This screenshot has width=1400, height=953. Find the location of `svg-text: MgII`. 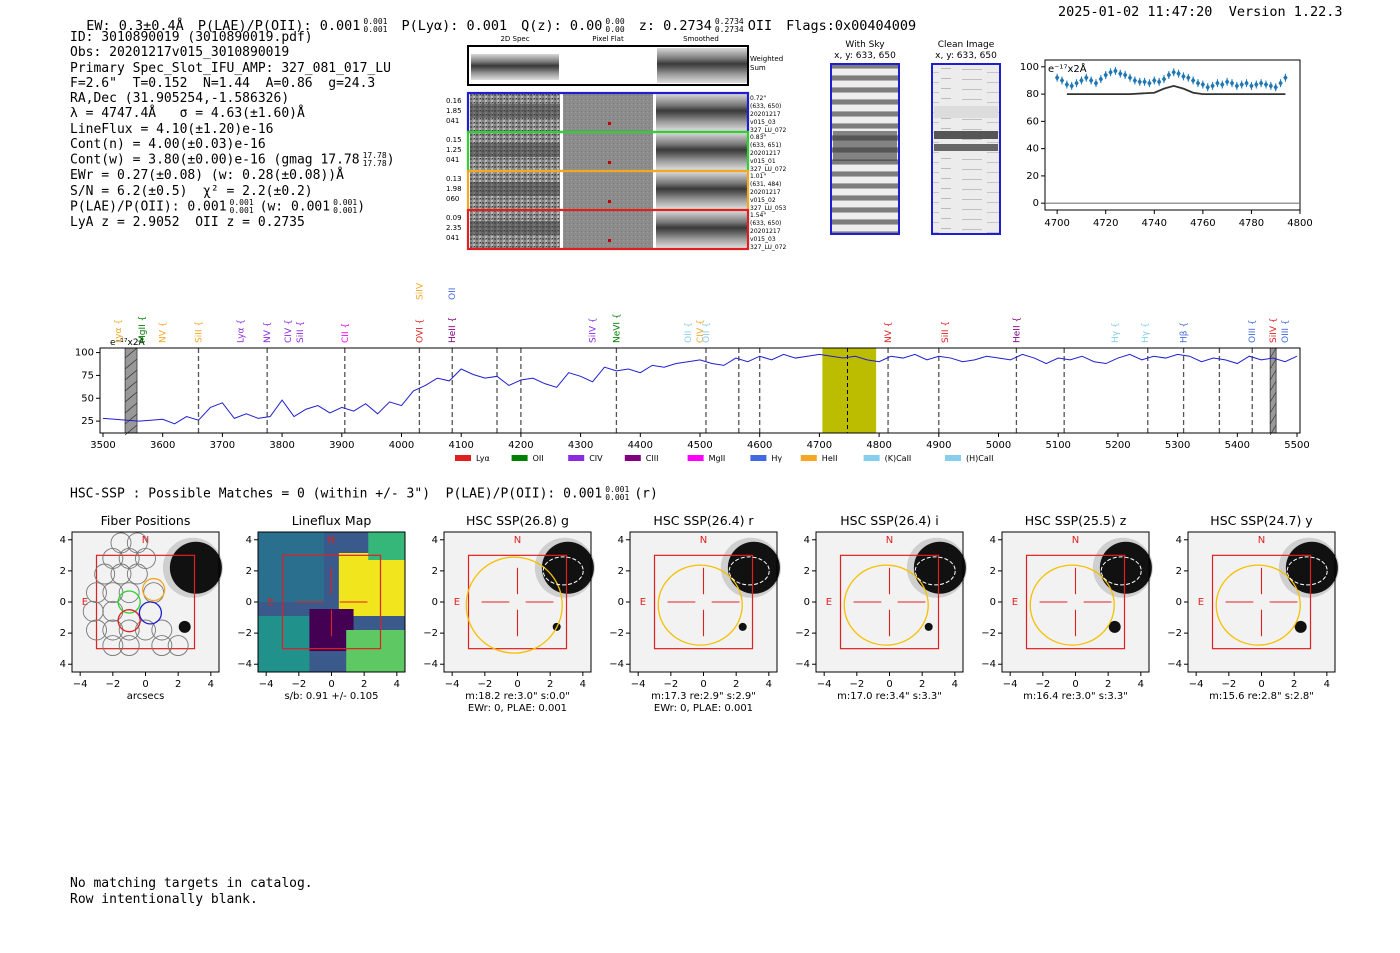

svg-text: MgII is located at coordinates (717, 458).